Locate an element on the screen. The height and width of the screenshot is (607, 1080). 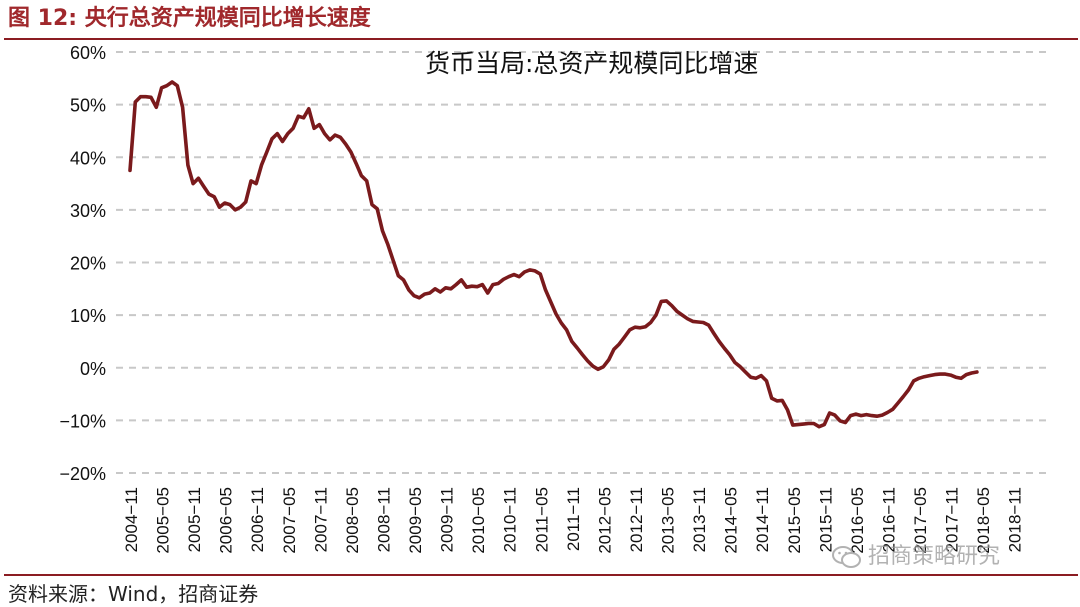
x-tick-label: 2012−05 is located at coordinates (604, 520).